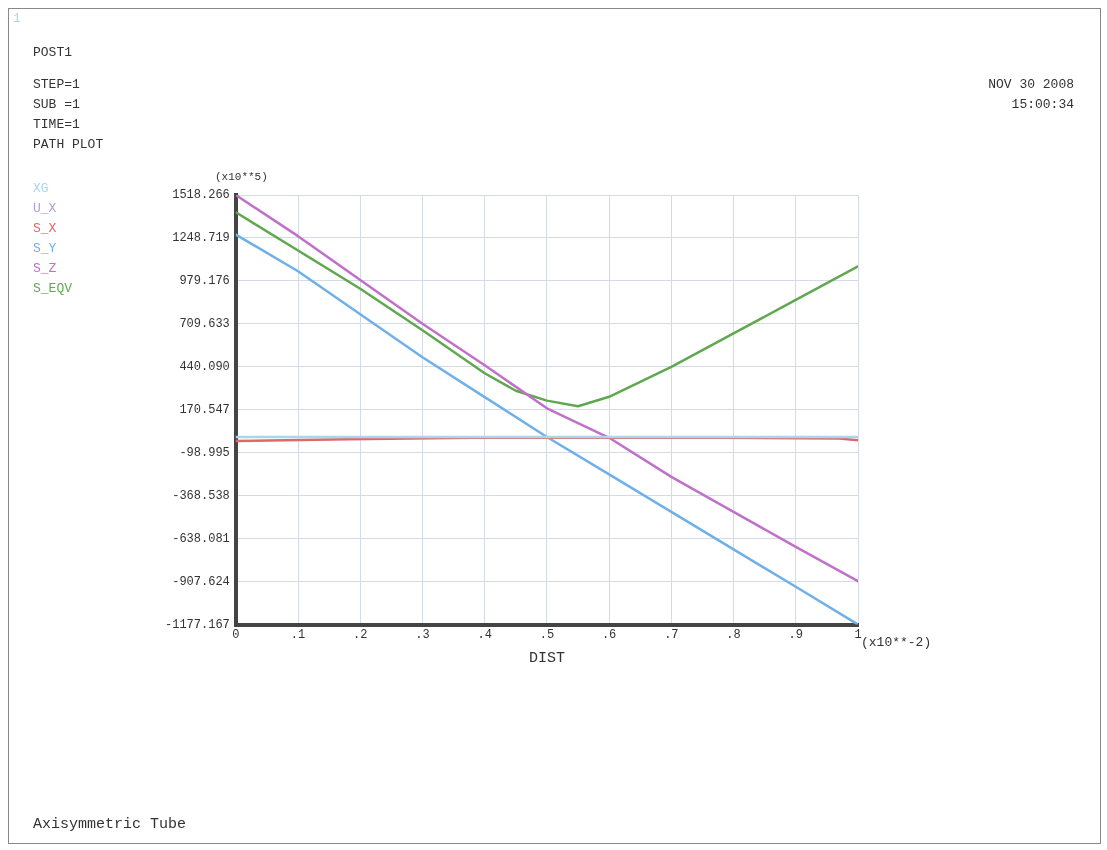  I want to click on y-tick-label: -1177.167, so click(197, 624).